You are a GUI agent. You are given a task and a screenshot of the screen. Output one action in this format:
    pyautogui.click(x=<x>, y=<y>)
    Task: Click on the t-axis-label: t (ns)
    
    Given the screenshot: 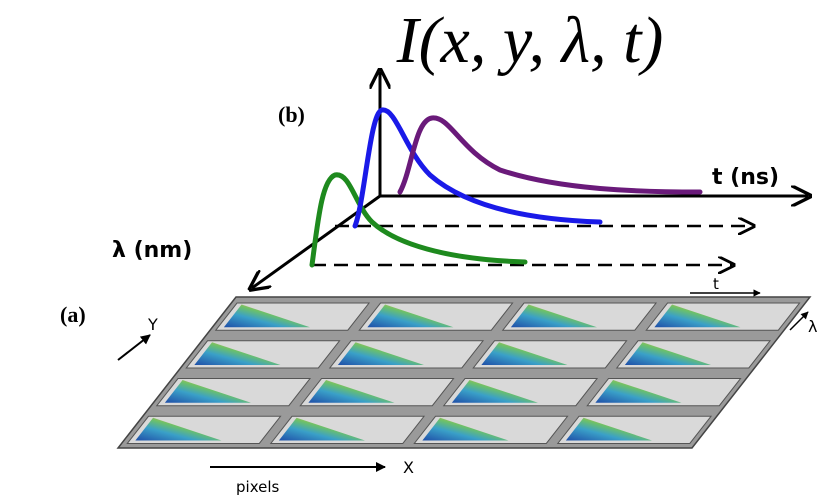 What is the action you would take?
    pyautogui.click(x=745, y=177)
    